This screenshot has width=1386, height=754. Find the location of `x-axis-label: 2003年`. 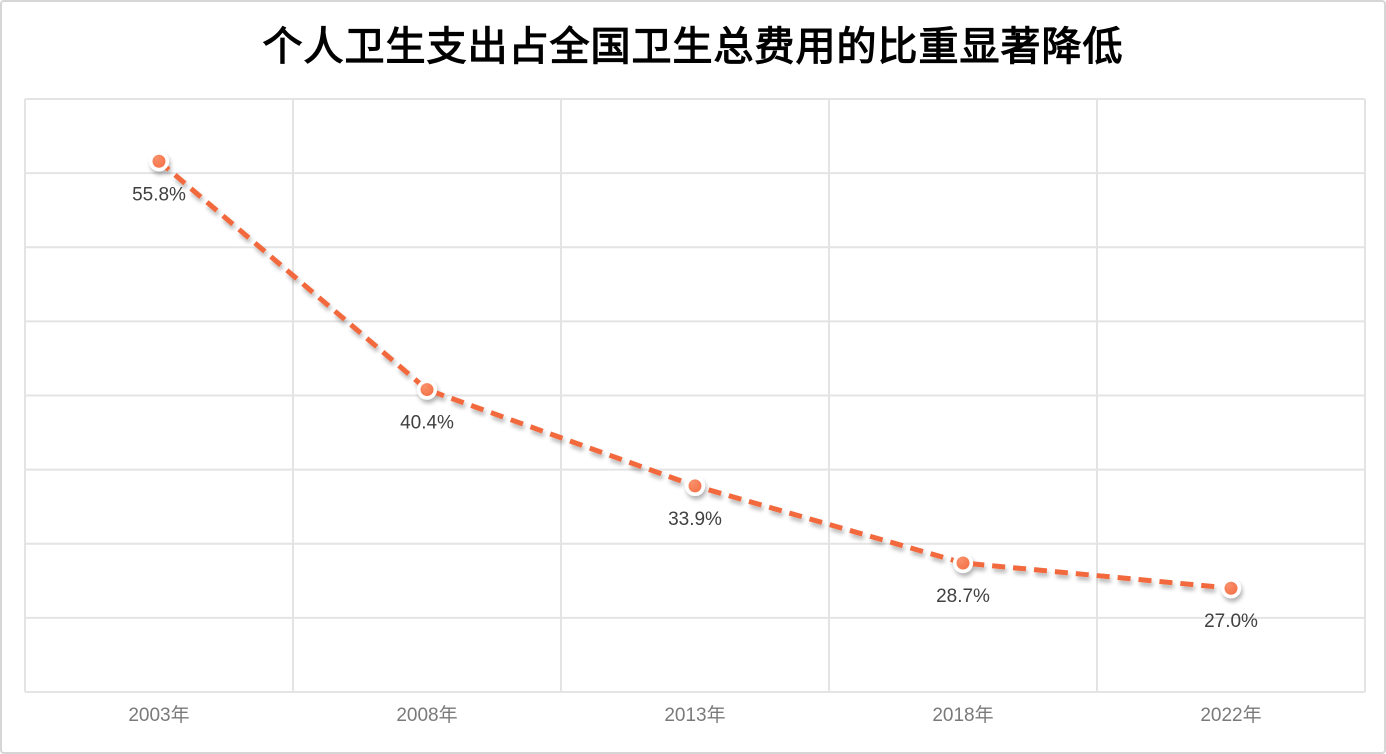

x-axis-label: 2003年 is located at coordinates (158, 715).